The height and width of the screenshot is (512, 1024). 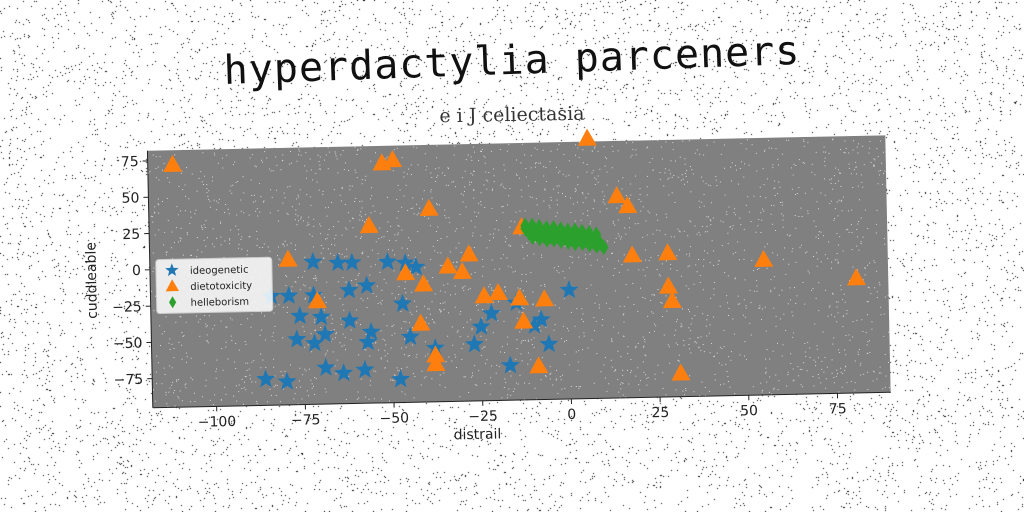 I want to click on x-tick-label: 75, so click(x=838, y=409).